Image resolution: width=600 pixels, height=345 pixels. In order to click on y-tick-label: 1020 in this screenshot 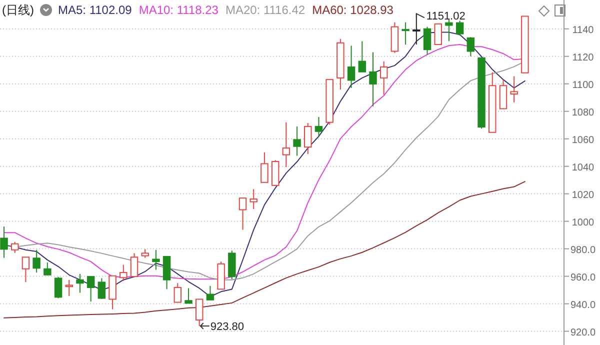, I will do `click(583, 195)`.